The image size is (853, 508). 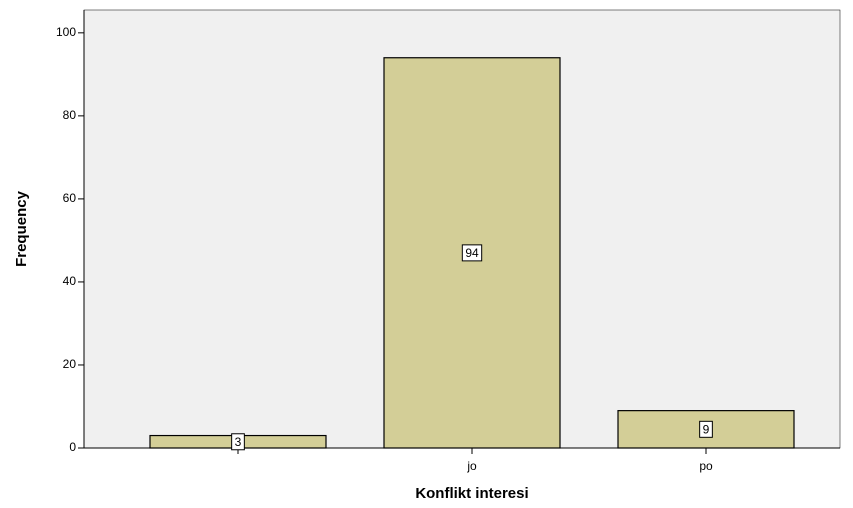 What do you see at coordinates (471, 493) in the screenshot?
I see `x-axis-title: Konflikt interesi` at bounding box center [471, 493].